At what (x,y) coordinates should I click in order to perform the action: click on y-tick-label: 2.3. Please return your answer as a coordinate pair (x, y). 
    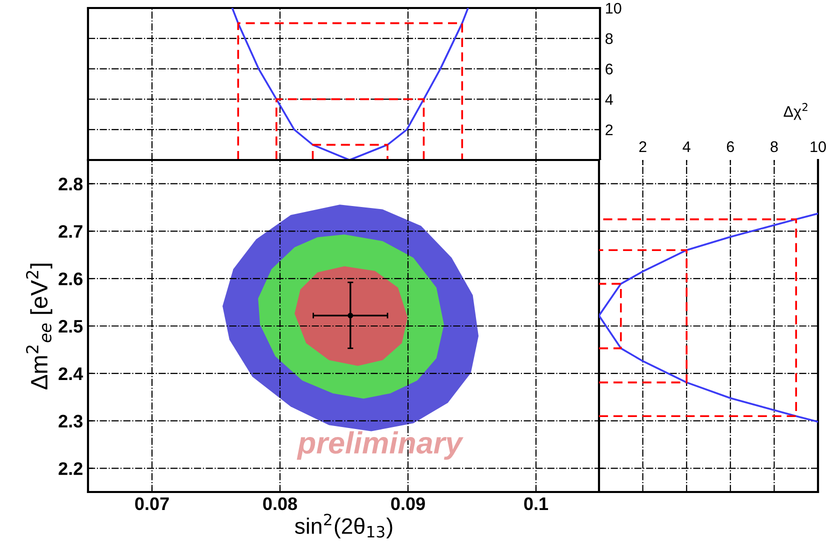
    Looking at the image, I should click on (70, 421).